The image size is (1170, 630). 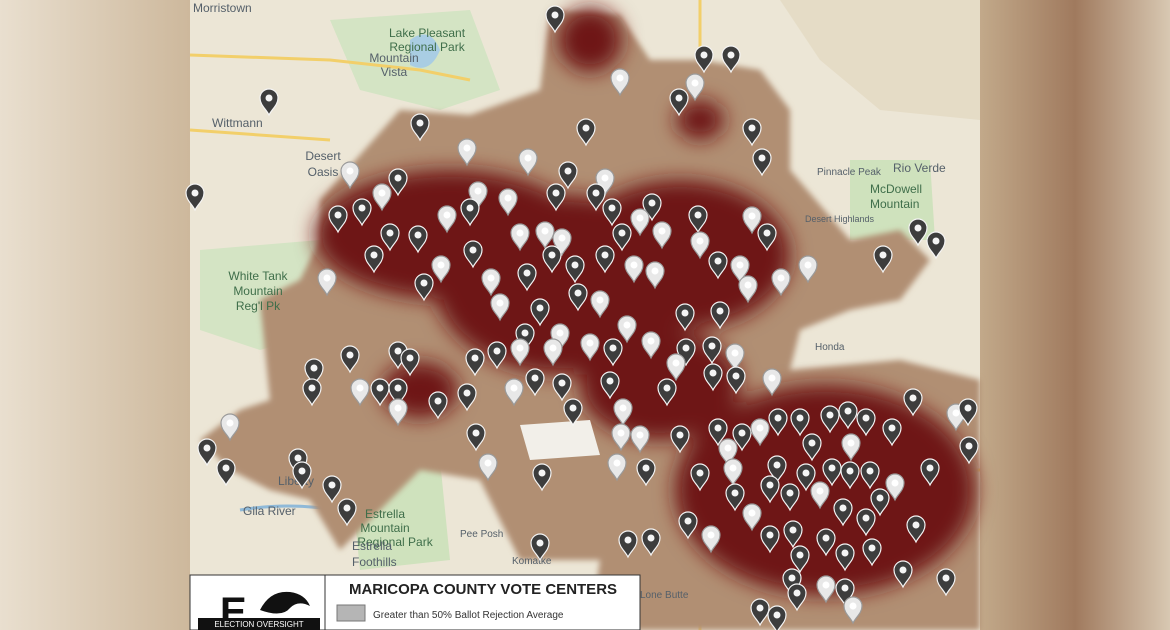 I want to click on logo-text: ELECTION OVERSIGHT, so click(x=258, y=624).